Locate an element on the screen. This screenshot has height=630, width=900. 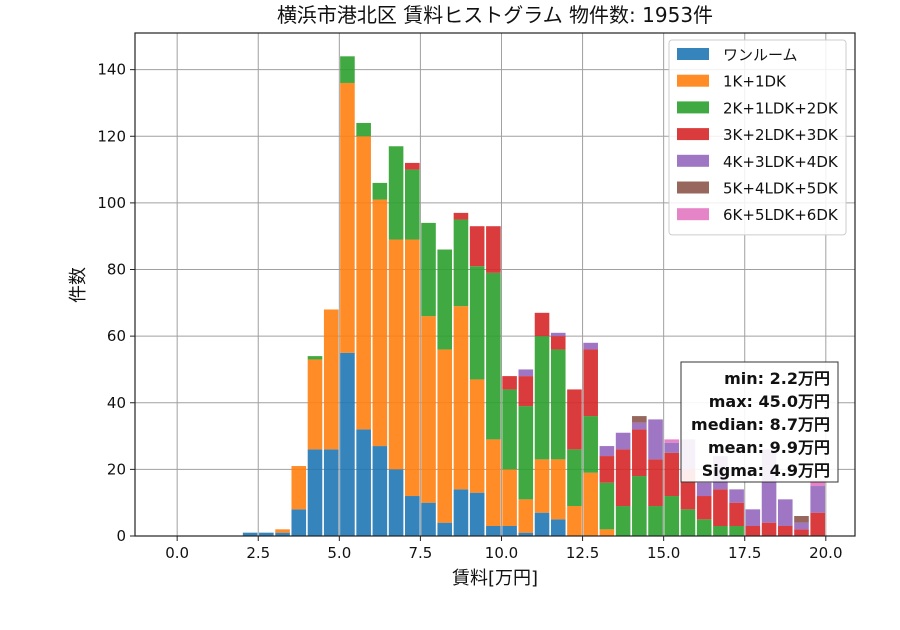
stats-box-frame is located at coordinates (759, 422).